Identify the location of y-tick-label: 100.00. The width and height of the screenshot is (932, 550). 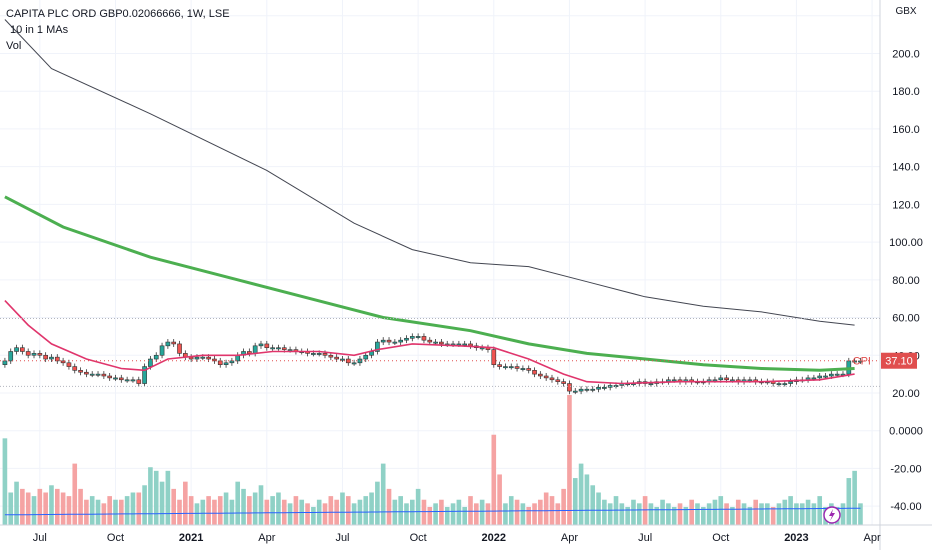
(906, 243).